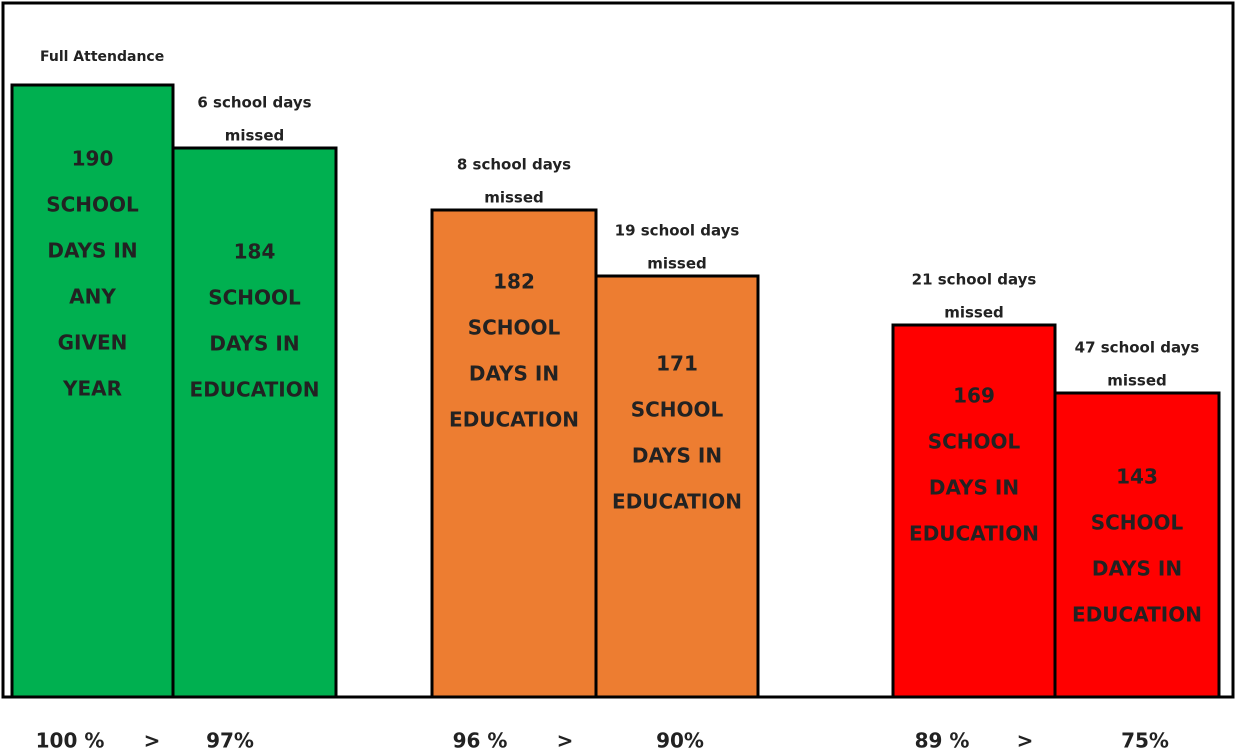 This screenshot has height=755, width=1237. What do you see at coordinates (974, 280) in the screenshot?
I see `missed-note: 21 school days` at bounding box center [974, 280].